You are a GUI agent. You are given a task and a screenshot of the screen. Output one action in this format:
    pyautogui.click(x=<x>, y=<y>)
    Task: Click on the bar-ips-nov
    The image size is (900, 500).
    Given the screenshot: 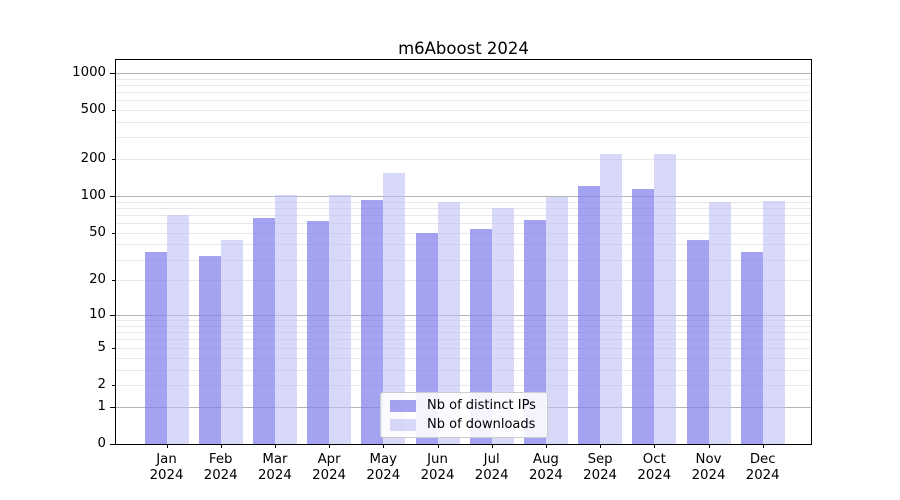 What is the action you would take?
    pyautogui.click(x=697, y=341)
    